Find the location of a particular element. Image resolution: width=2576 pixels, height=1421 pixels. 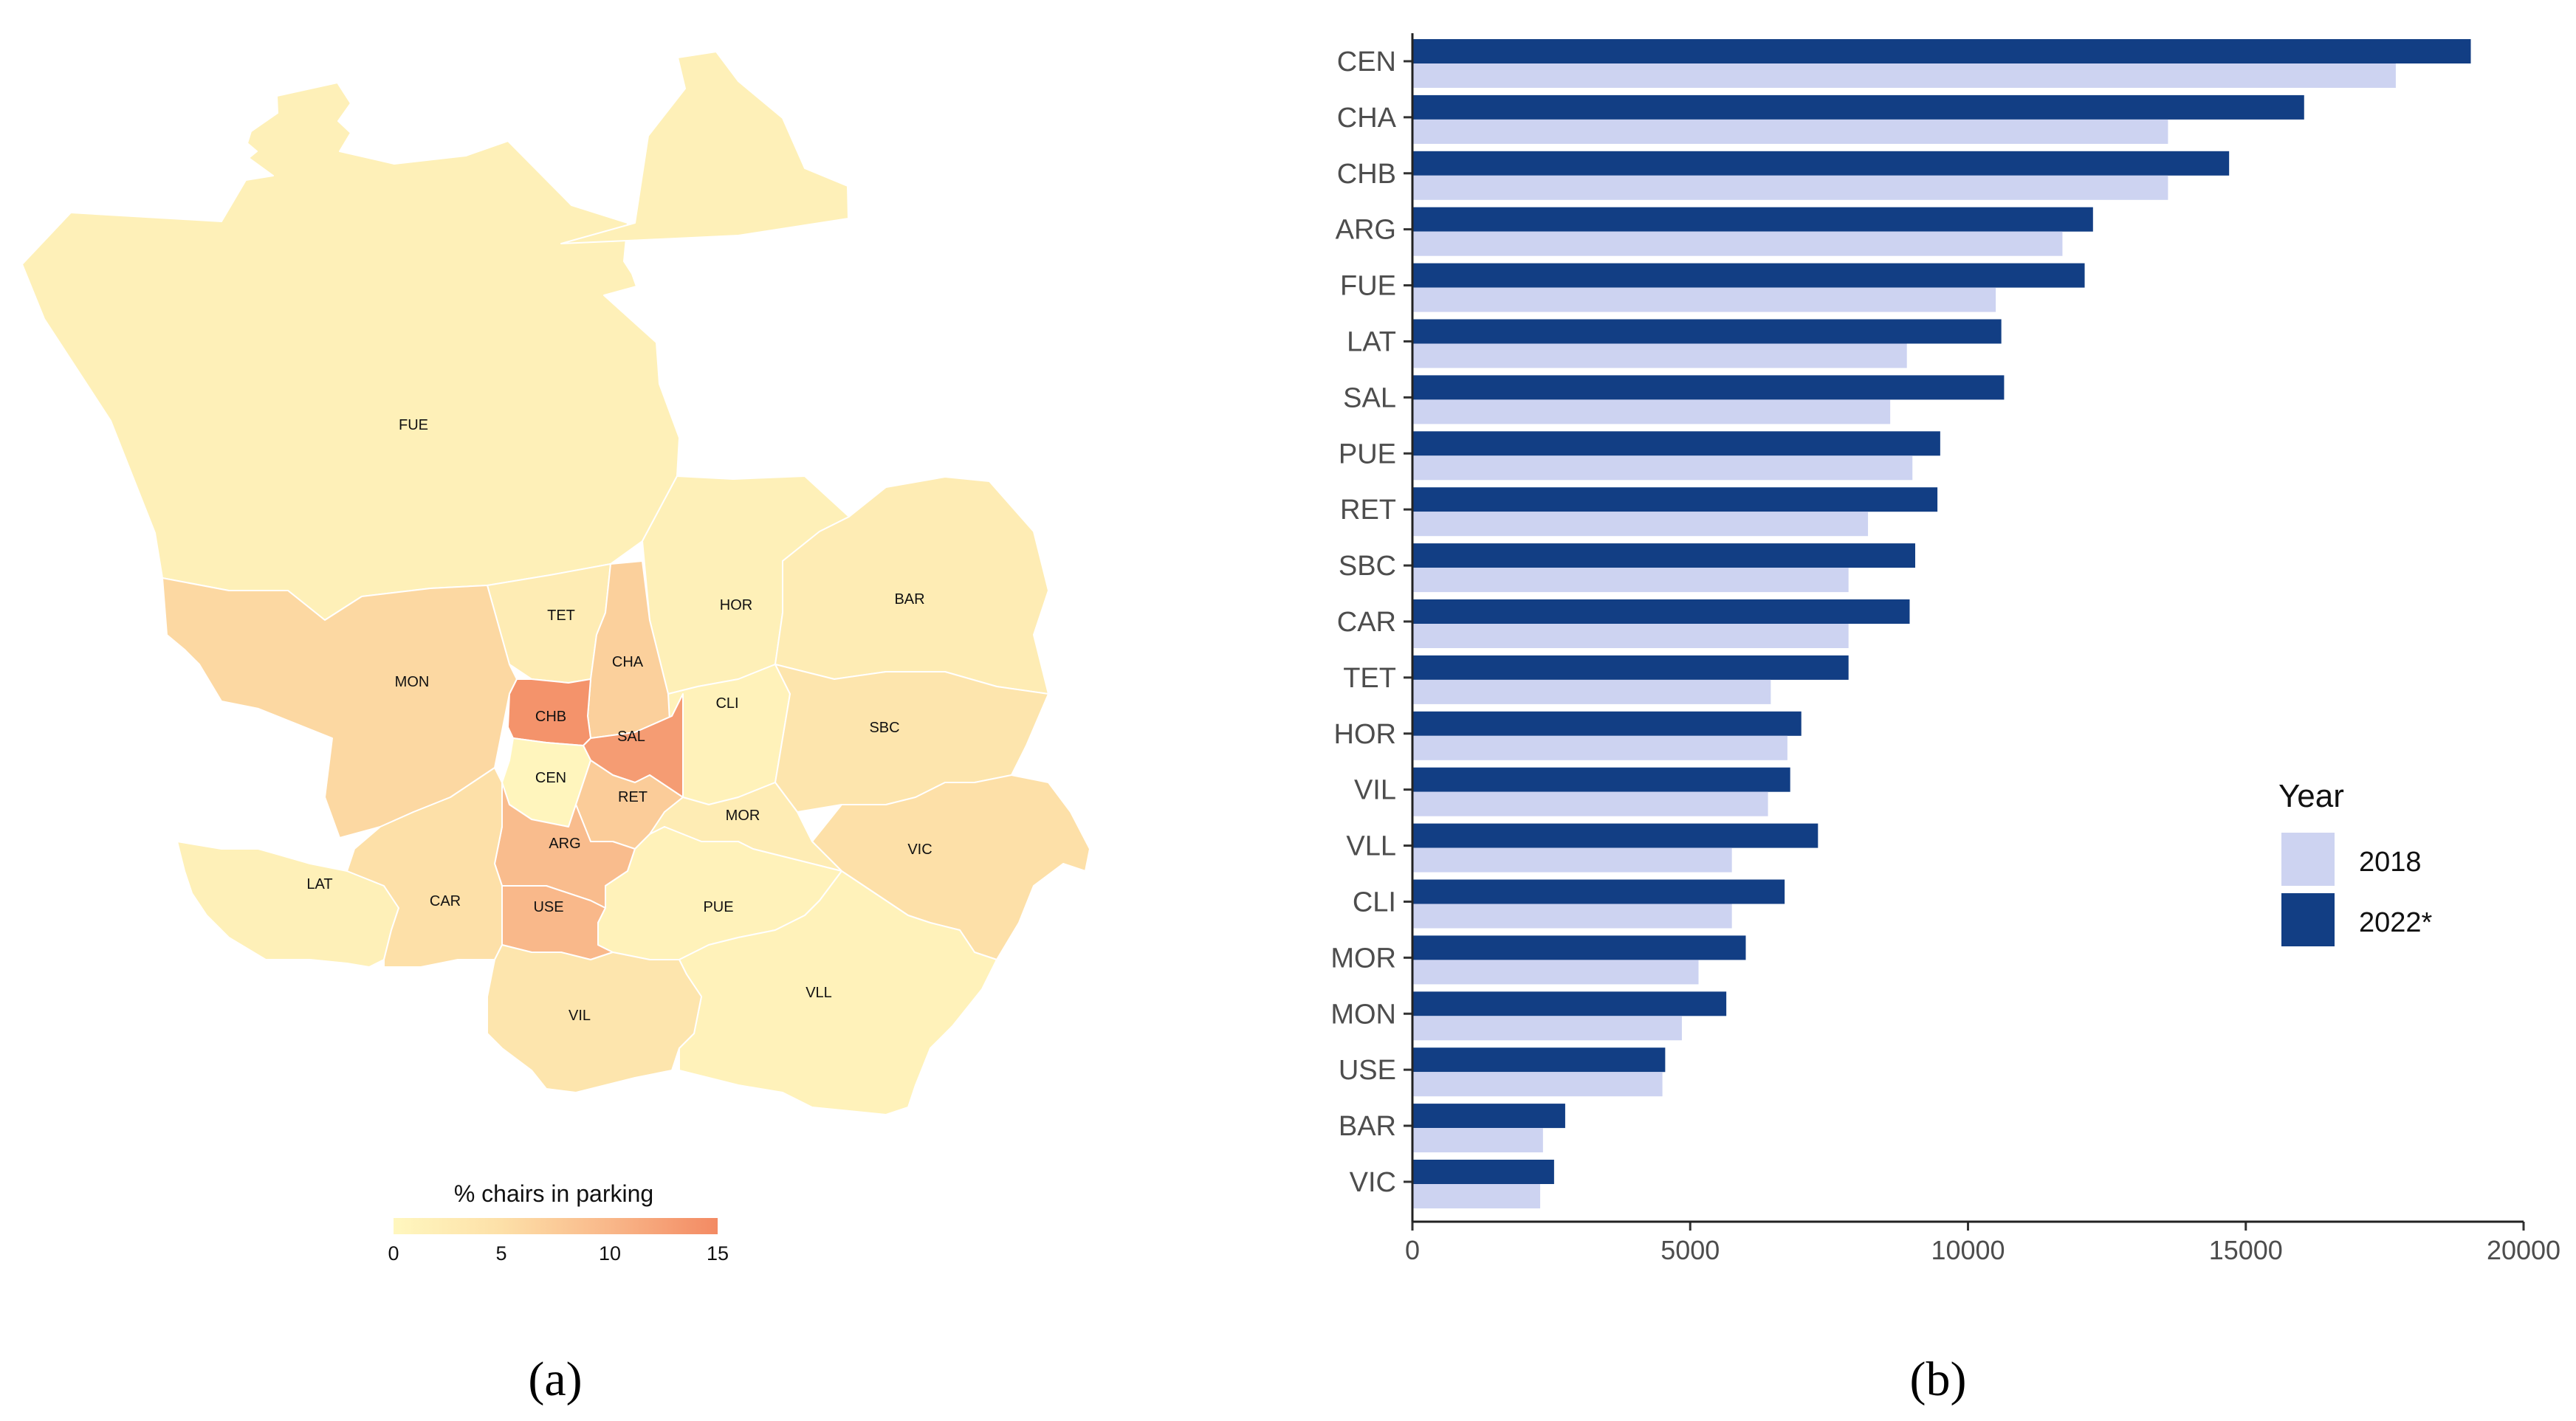

map-label: CEN is located at coordinates (550, 778).